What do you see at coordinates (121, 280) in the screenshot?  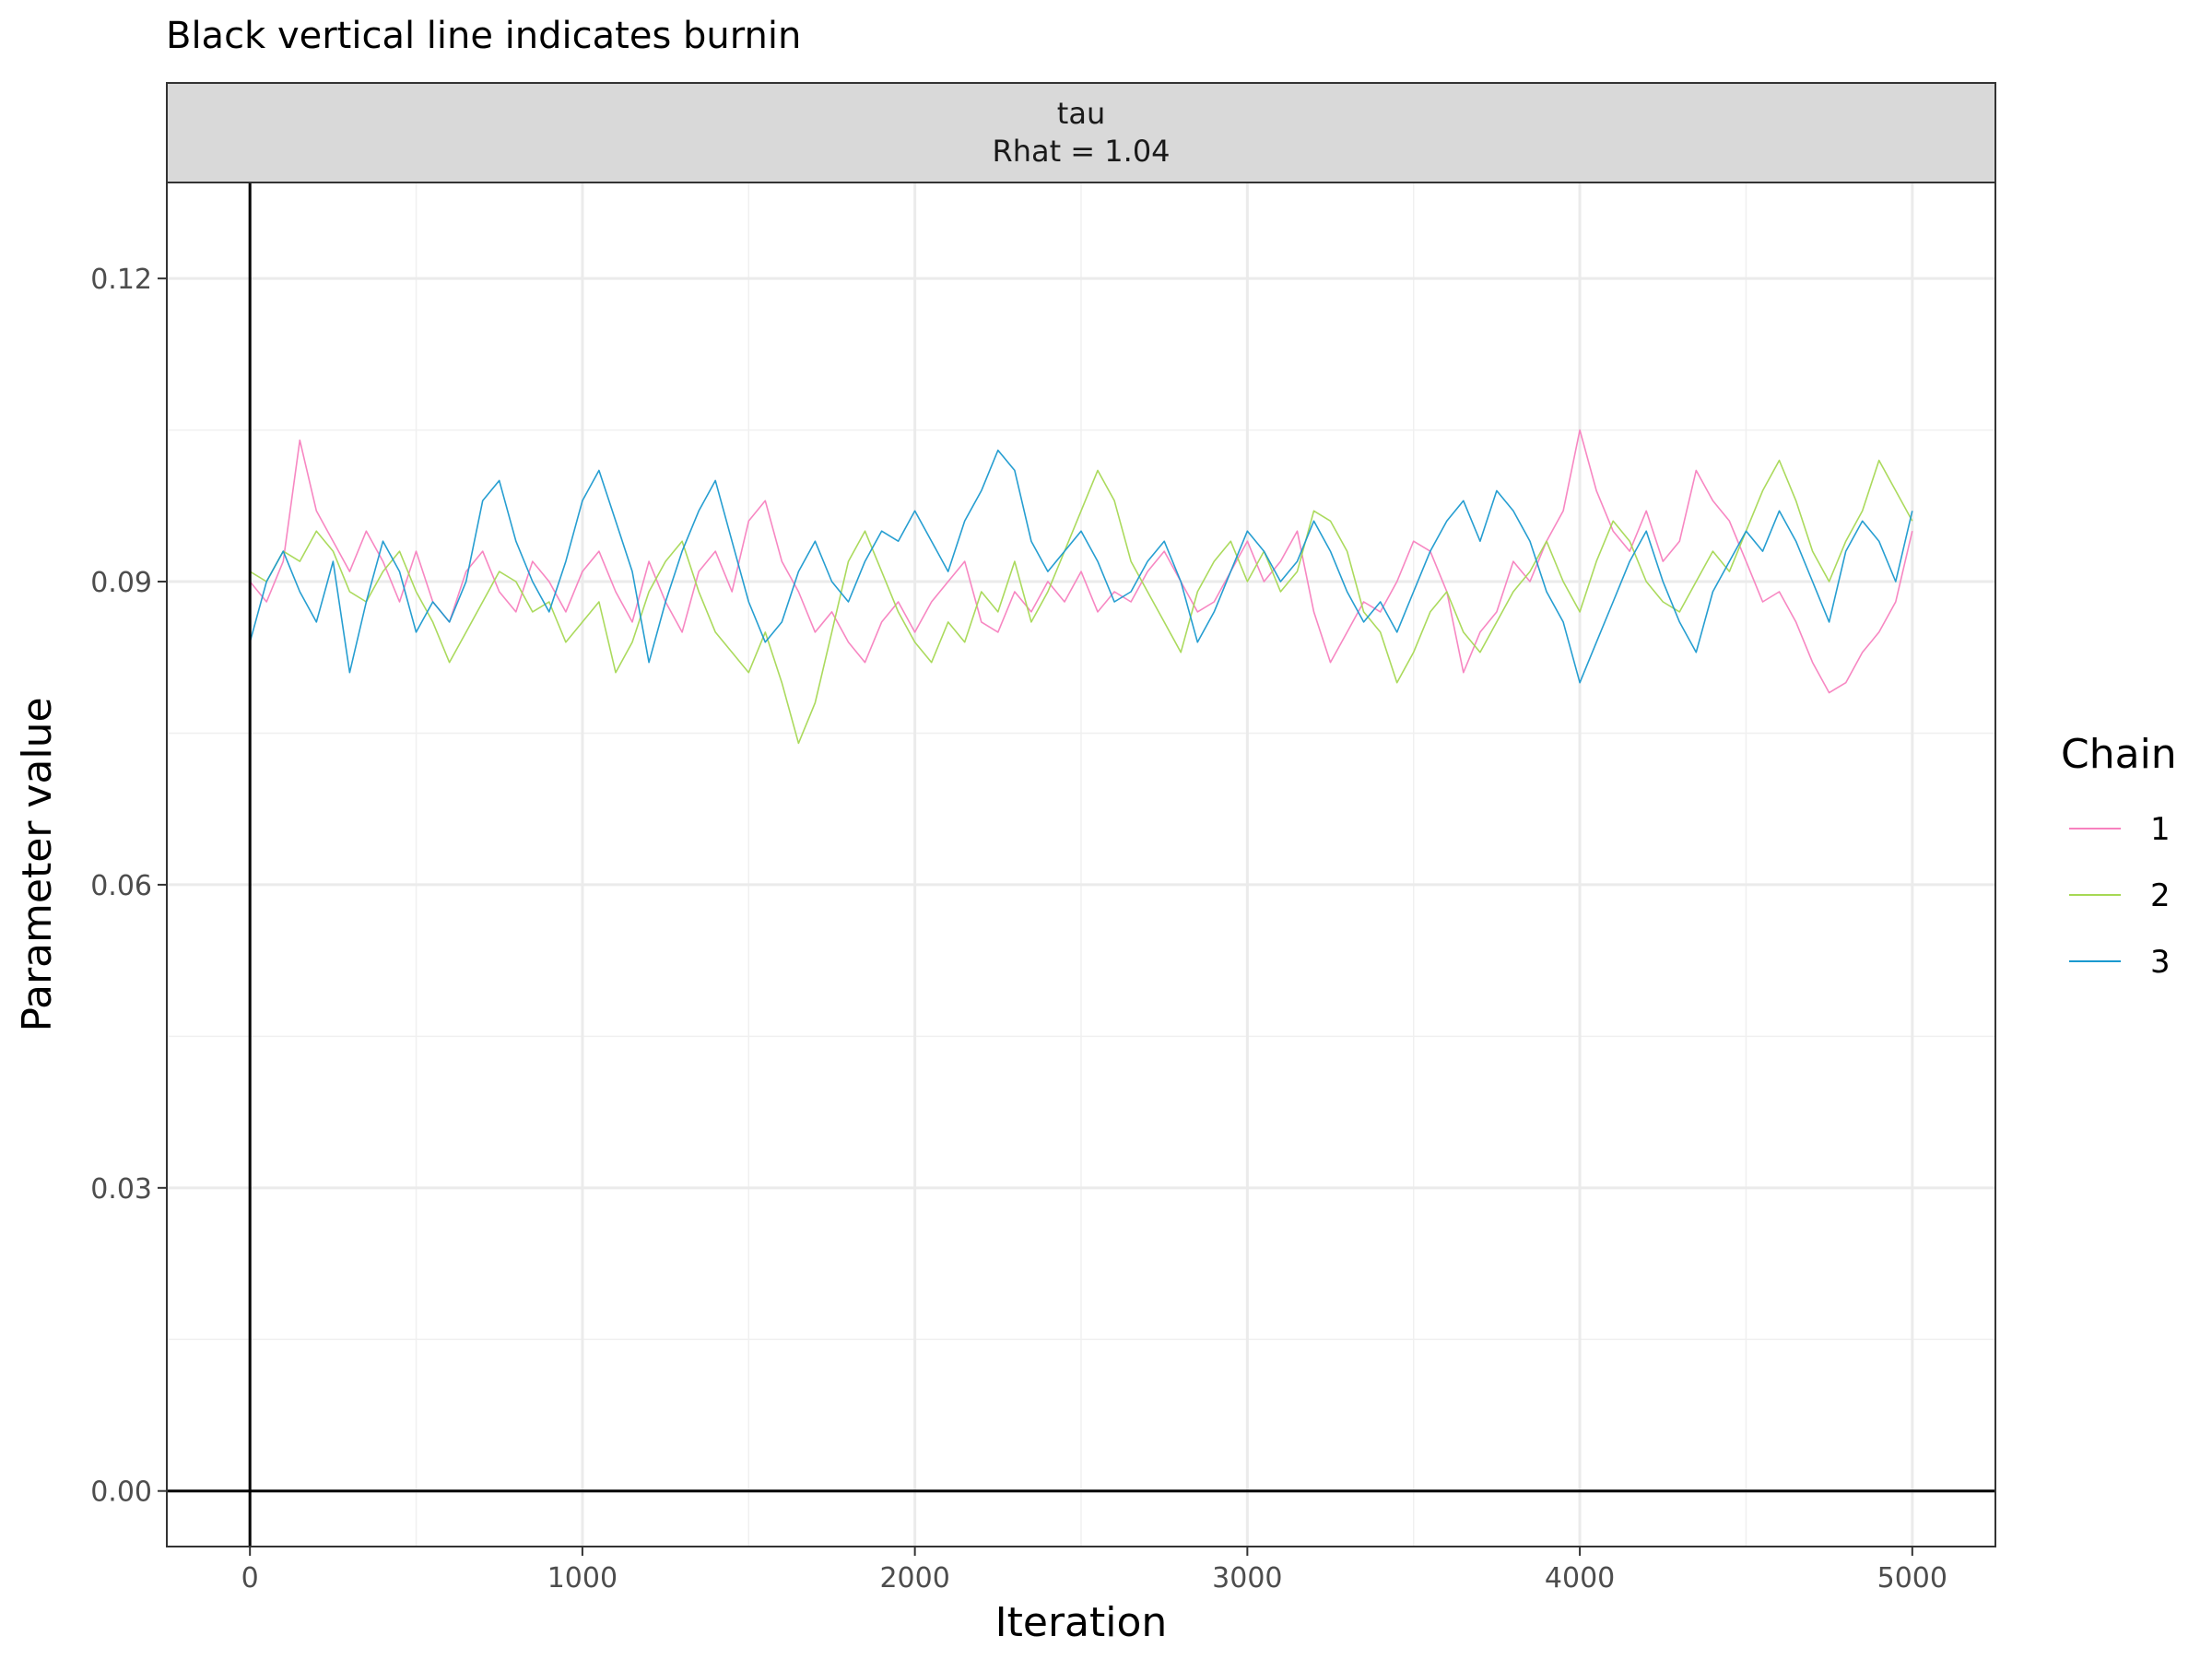 I see `y-tick-label: 0.12` at bounding box center [121, 280].